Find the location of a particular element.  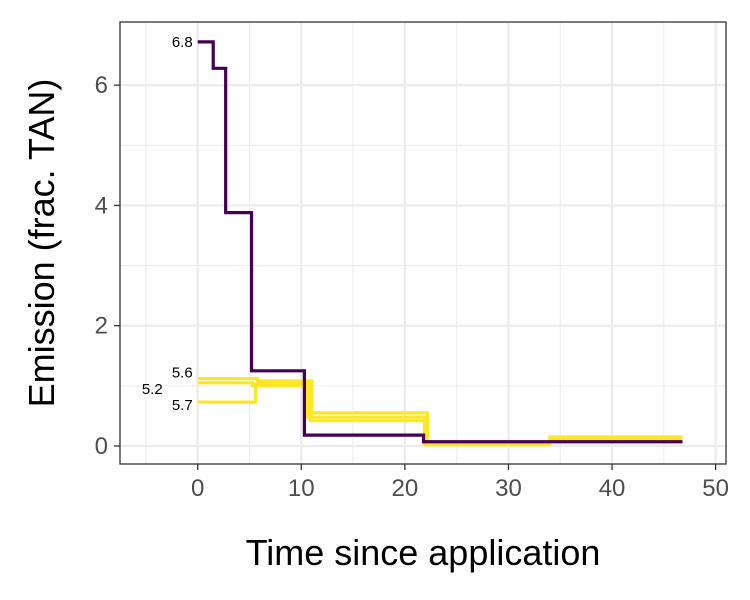

start-label-5.7: 5.7 is located at coordinates (182, 405).